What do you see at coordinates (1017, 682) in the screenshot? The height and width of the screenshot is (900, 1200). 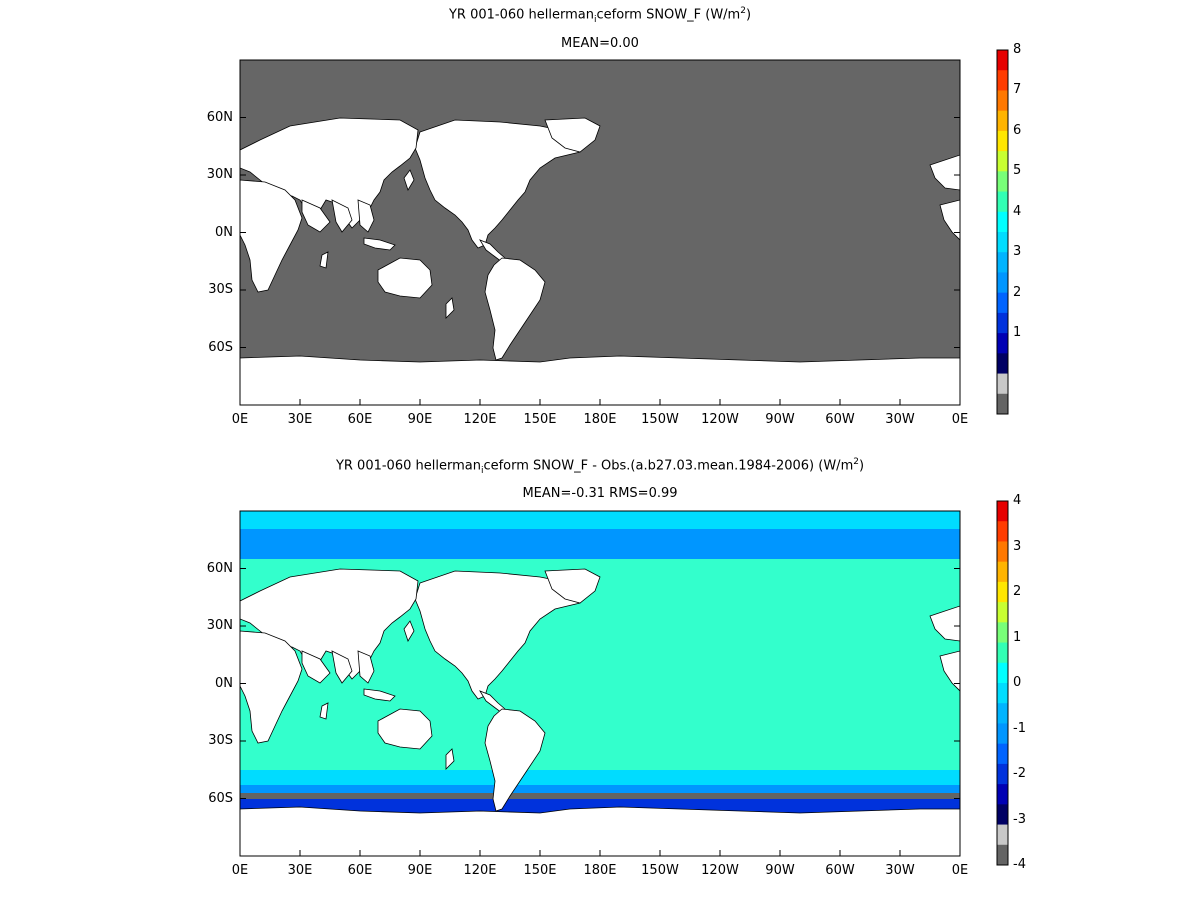 I see `colorbar-label: 0` at bounding box center [1017, 682].